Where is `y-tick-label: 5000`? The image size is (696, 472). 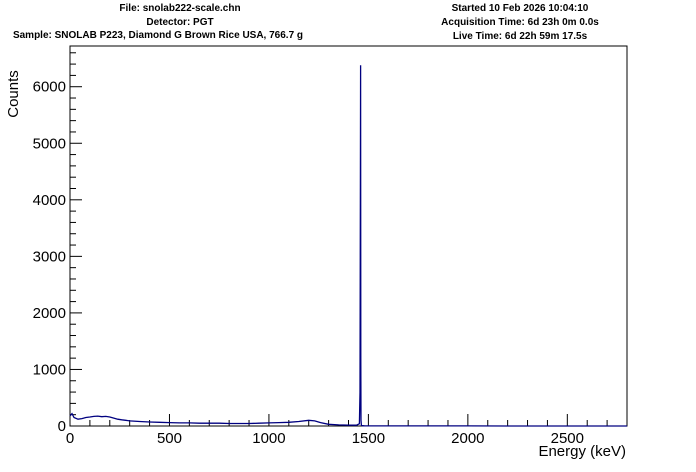 y-tick-label: 5000 is located at coordinates (49, 143).